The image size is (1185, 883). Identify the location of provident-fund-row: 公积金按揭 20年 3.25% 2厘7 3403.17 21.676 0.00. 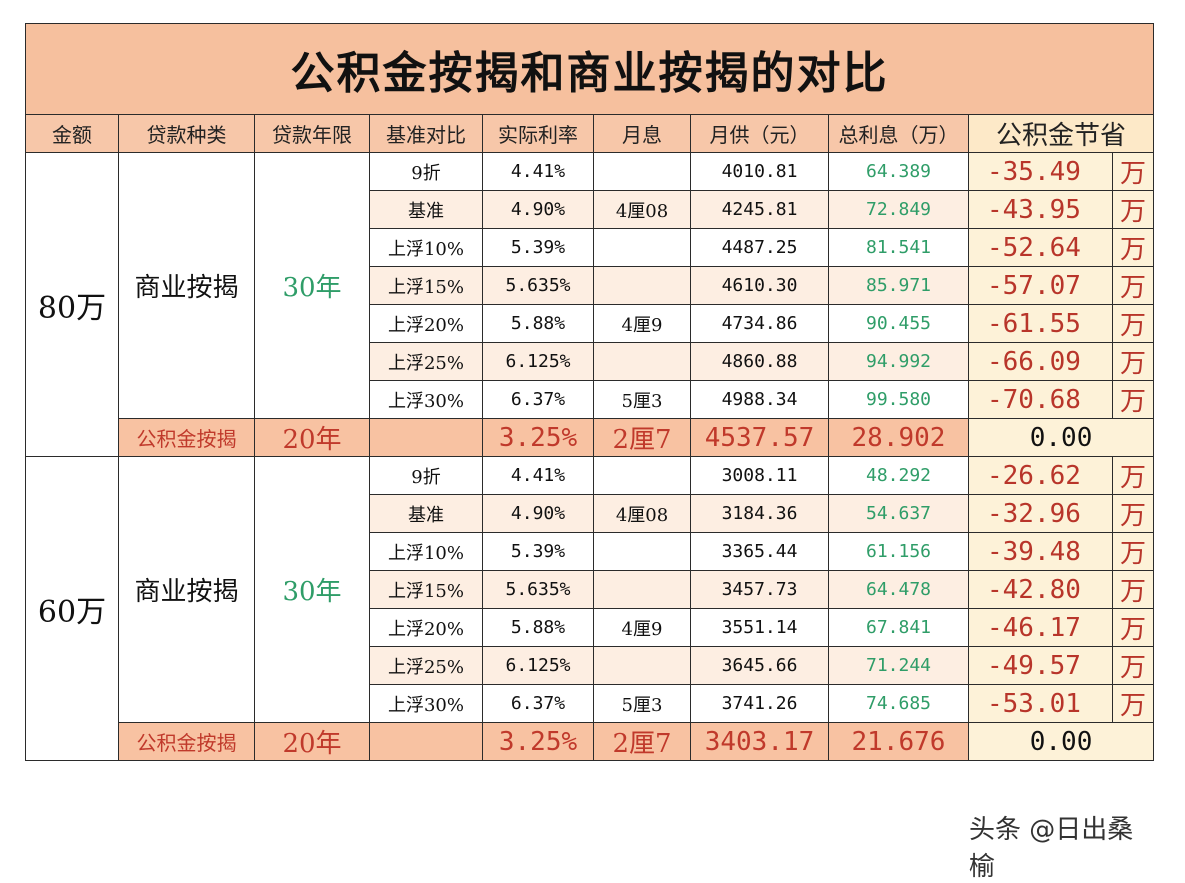
(590, 741).